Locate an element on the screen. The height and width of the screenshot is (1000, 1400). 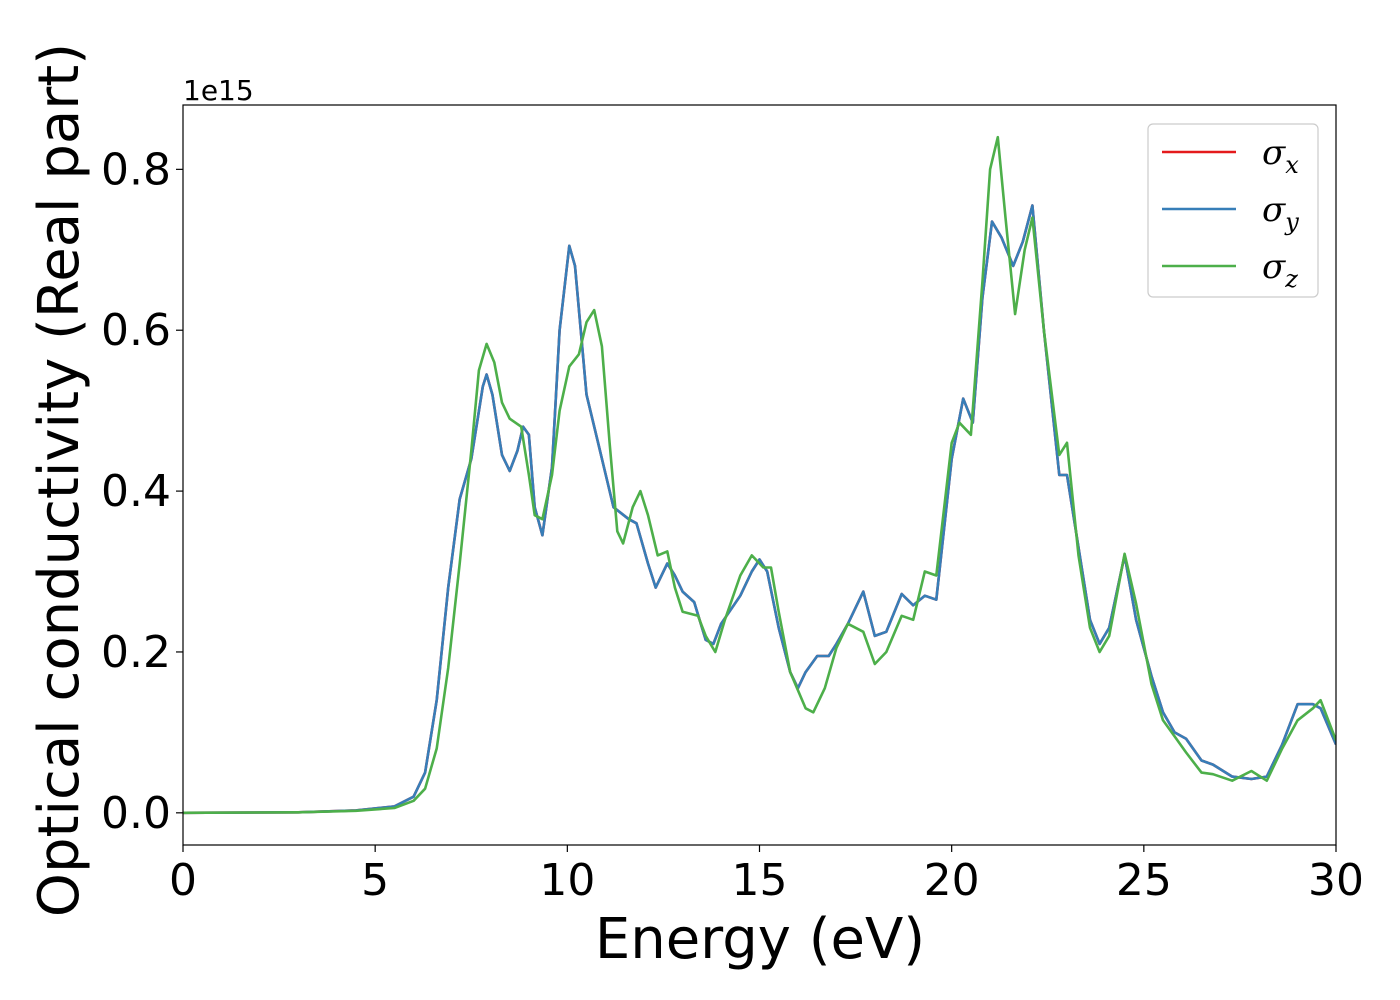
y-axis-title: Optical conductivity (Real part) is located at coordinates (59, 480).